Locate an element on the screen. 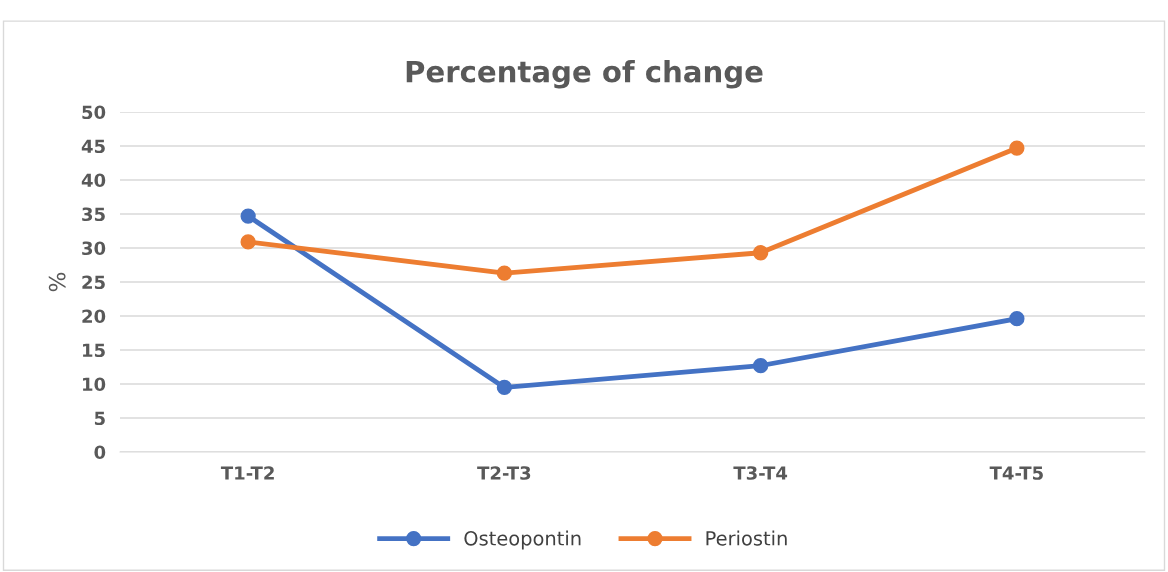  y-tick-label: 30 is located at coordinates (94, 248).